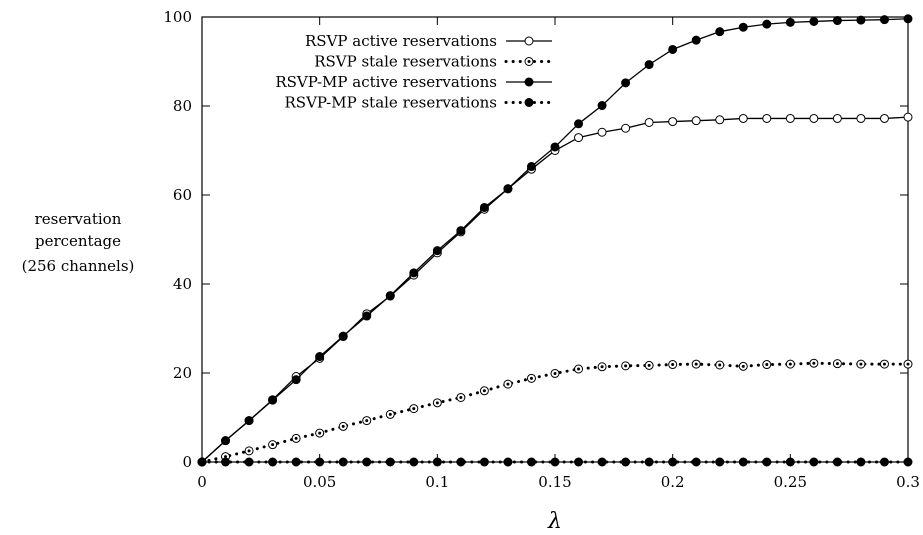 This screenshot has width=923, height=535. I want to click on legend-entry-rsvp-stale-reservations: RSVP stale reservations, so click(434, 62).